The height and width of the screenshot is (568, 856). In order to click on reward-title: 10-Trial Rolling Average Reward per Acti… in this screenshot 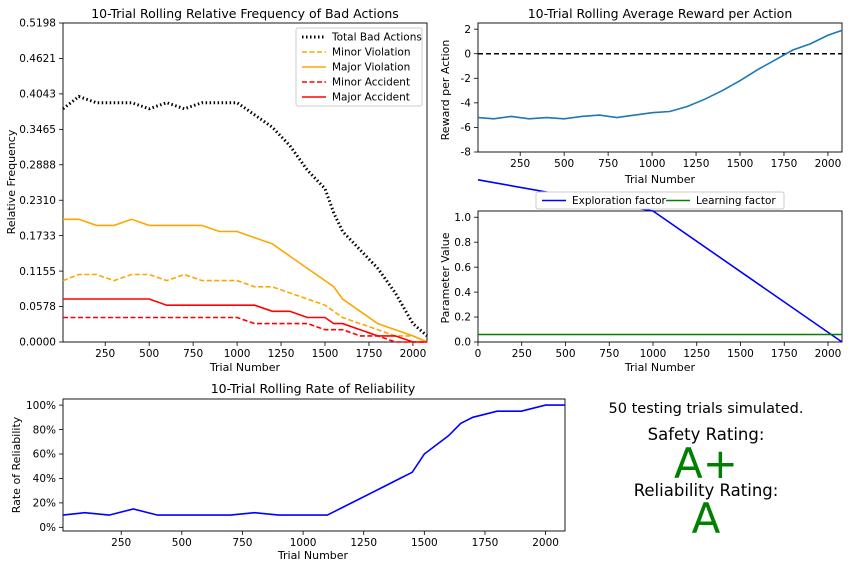, I will do `click(660, 13)`.